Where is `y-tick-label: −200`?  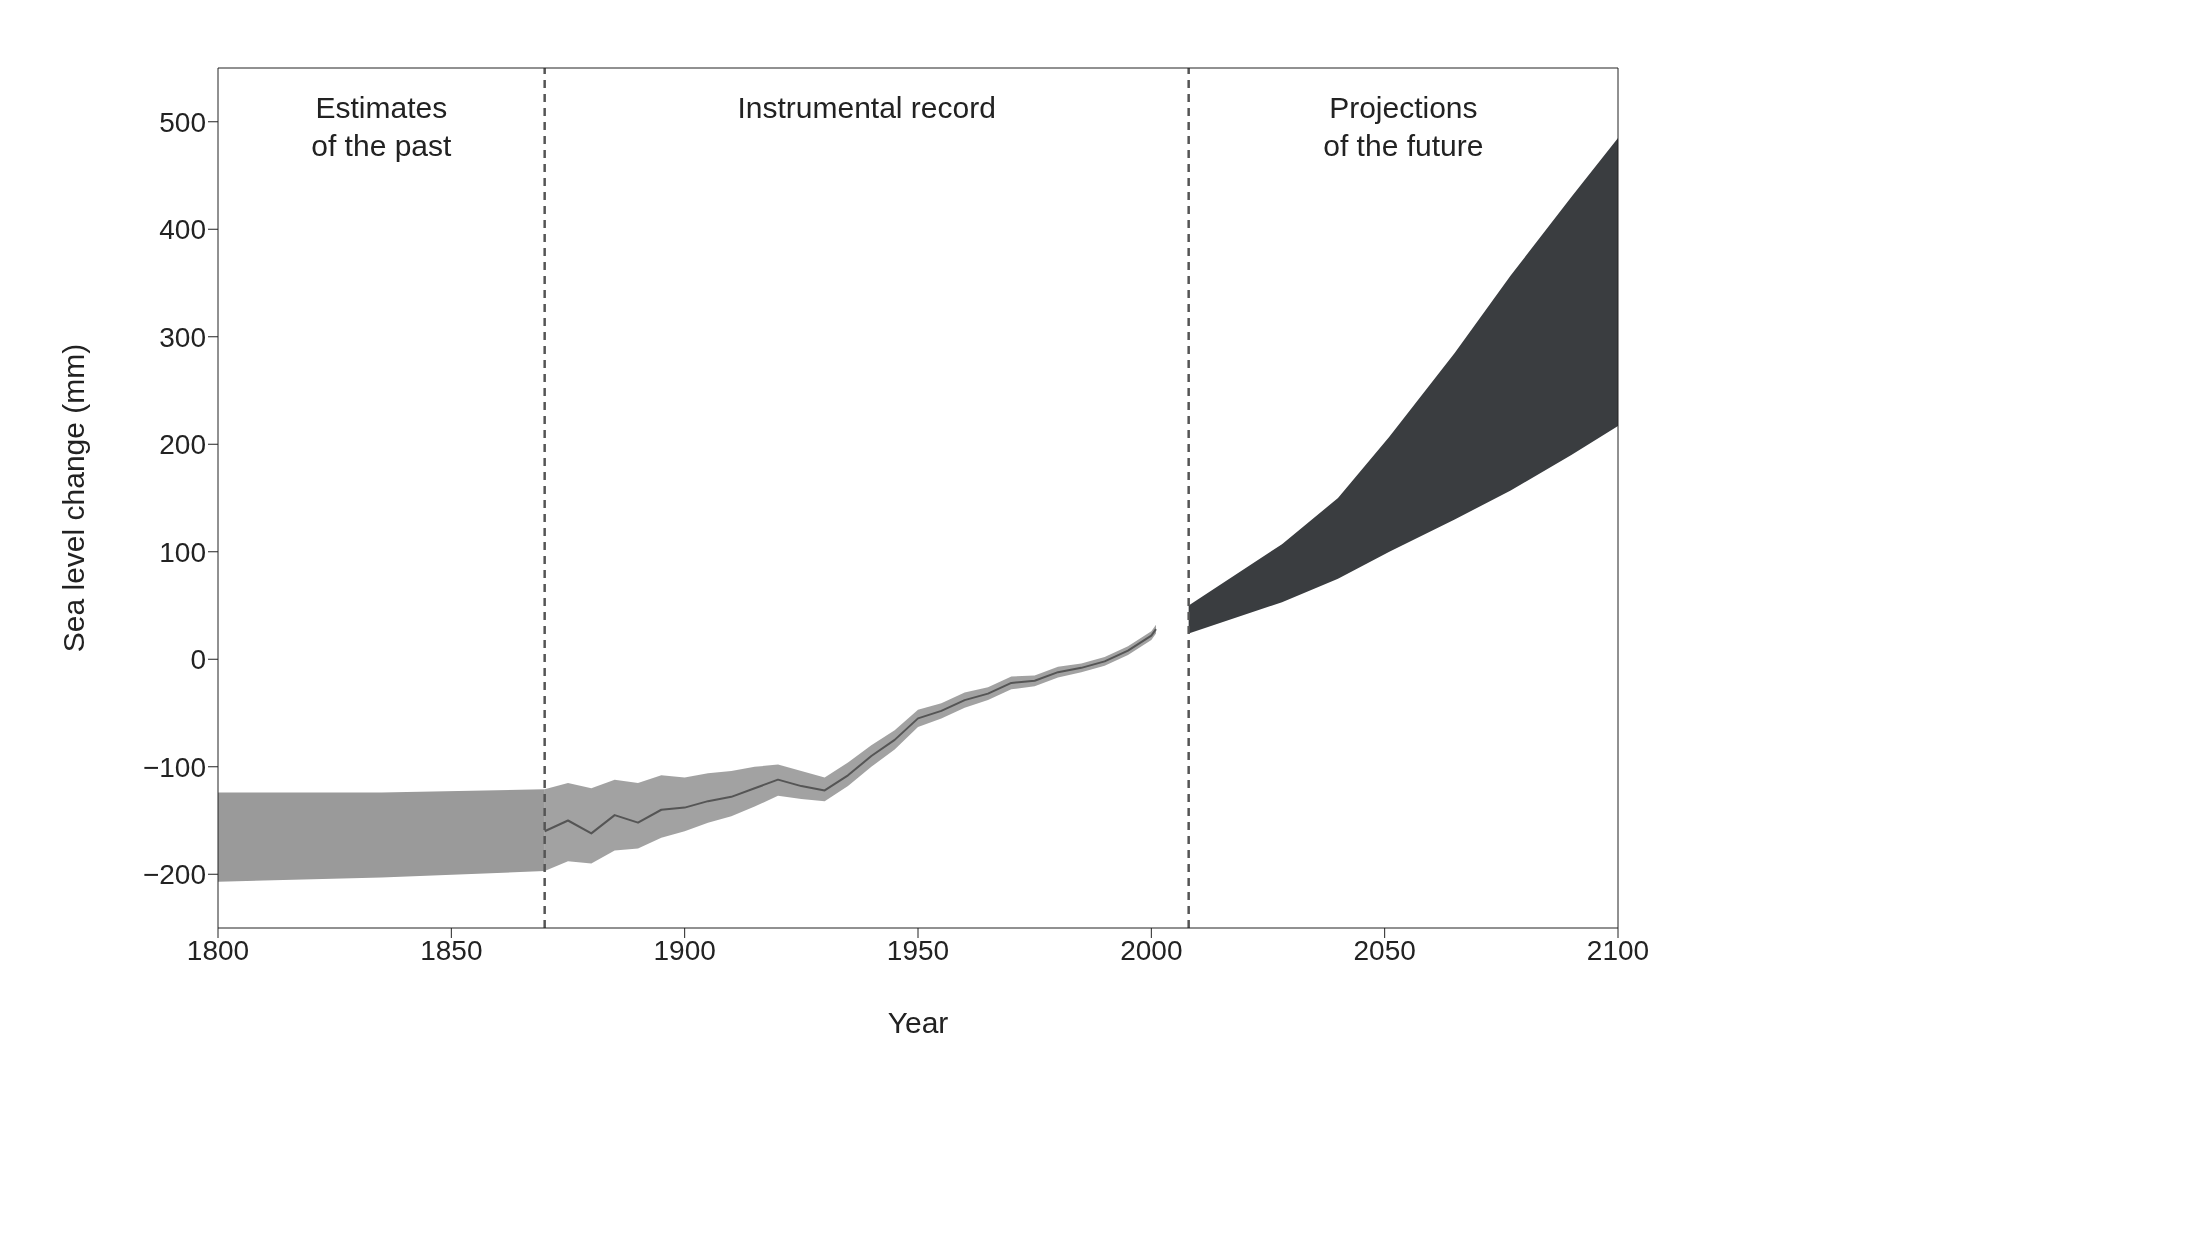
y-tick-label: −200 is located at coordinates (174, 875).